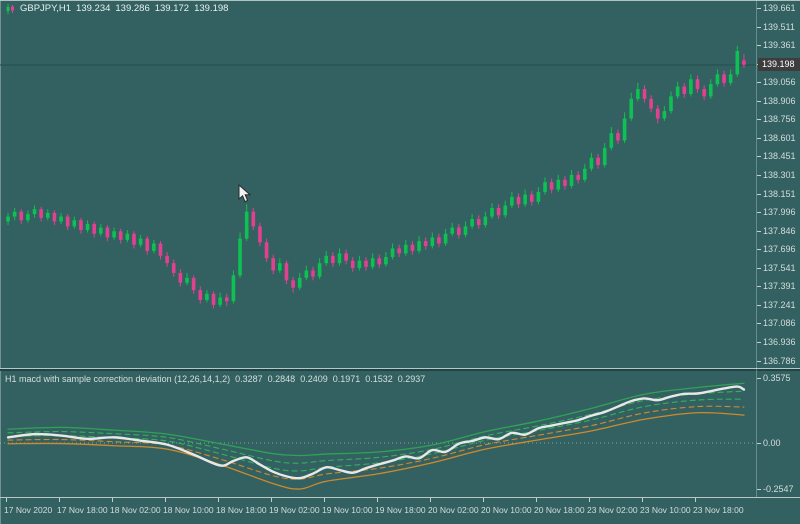 The width and height of the screenshot is (800, 524). What do you see at coordinates (400, 369) in the screenshot?
I see `window-separator` at bounding box center [400, 369].